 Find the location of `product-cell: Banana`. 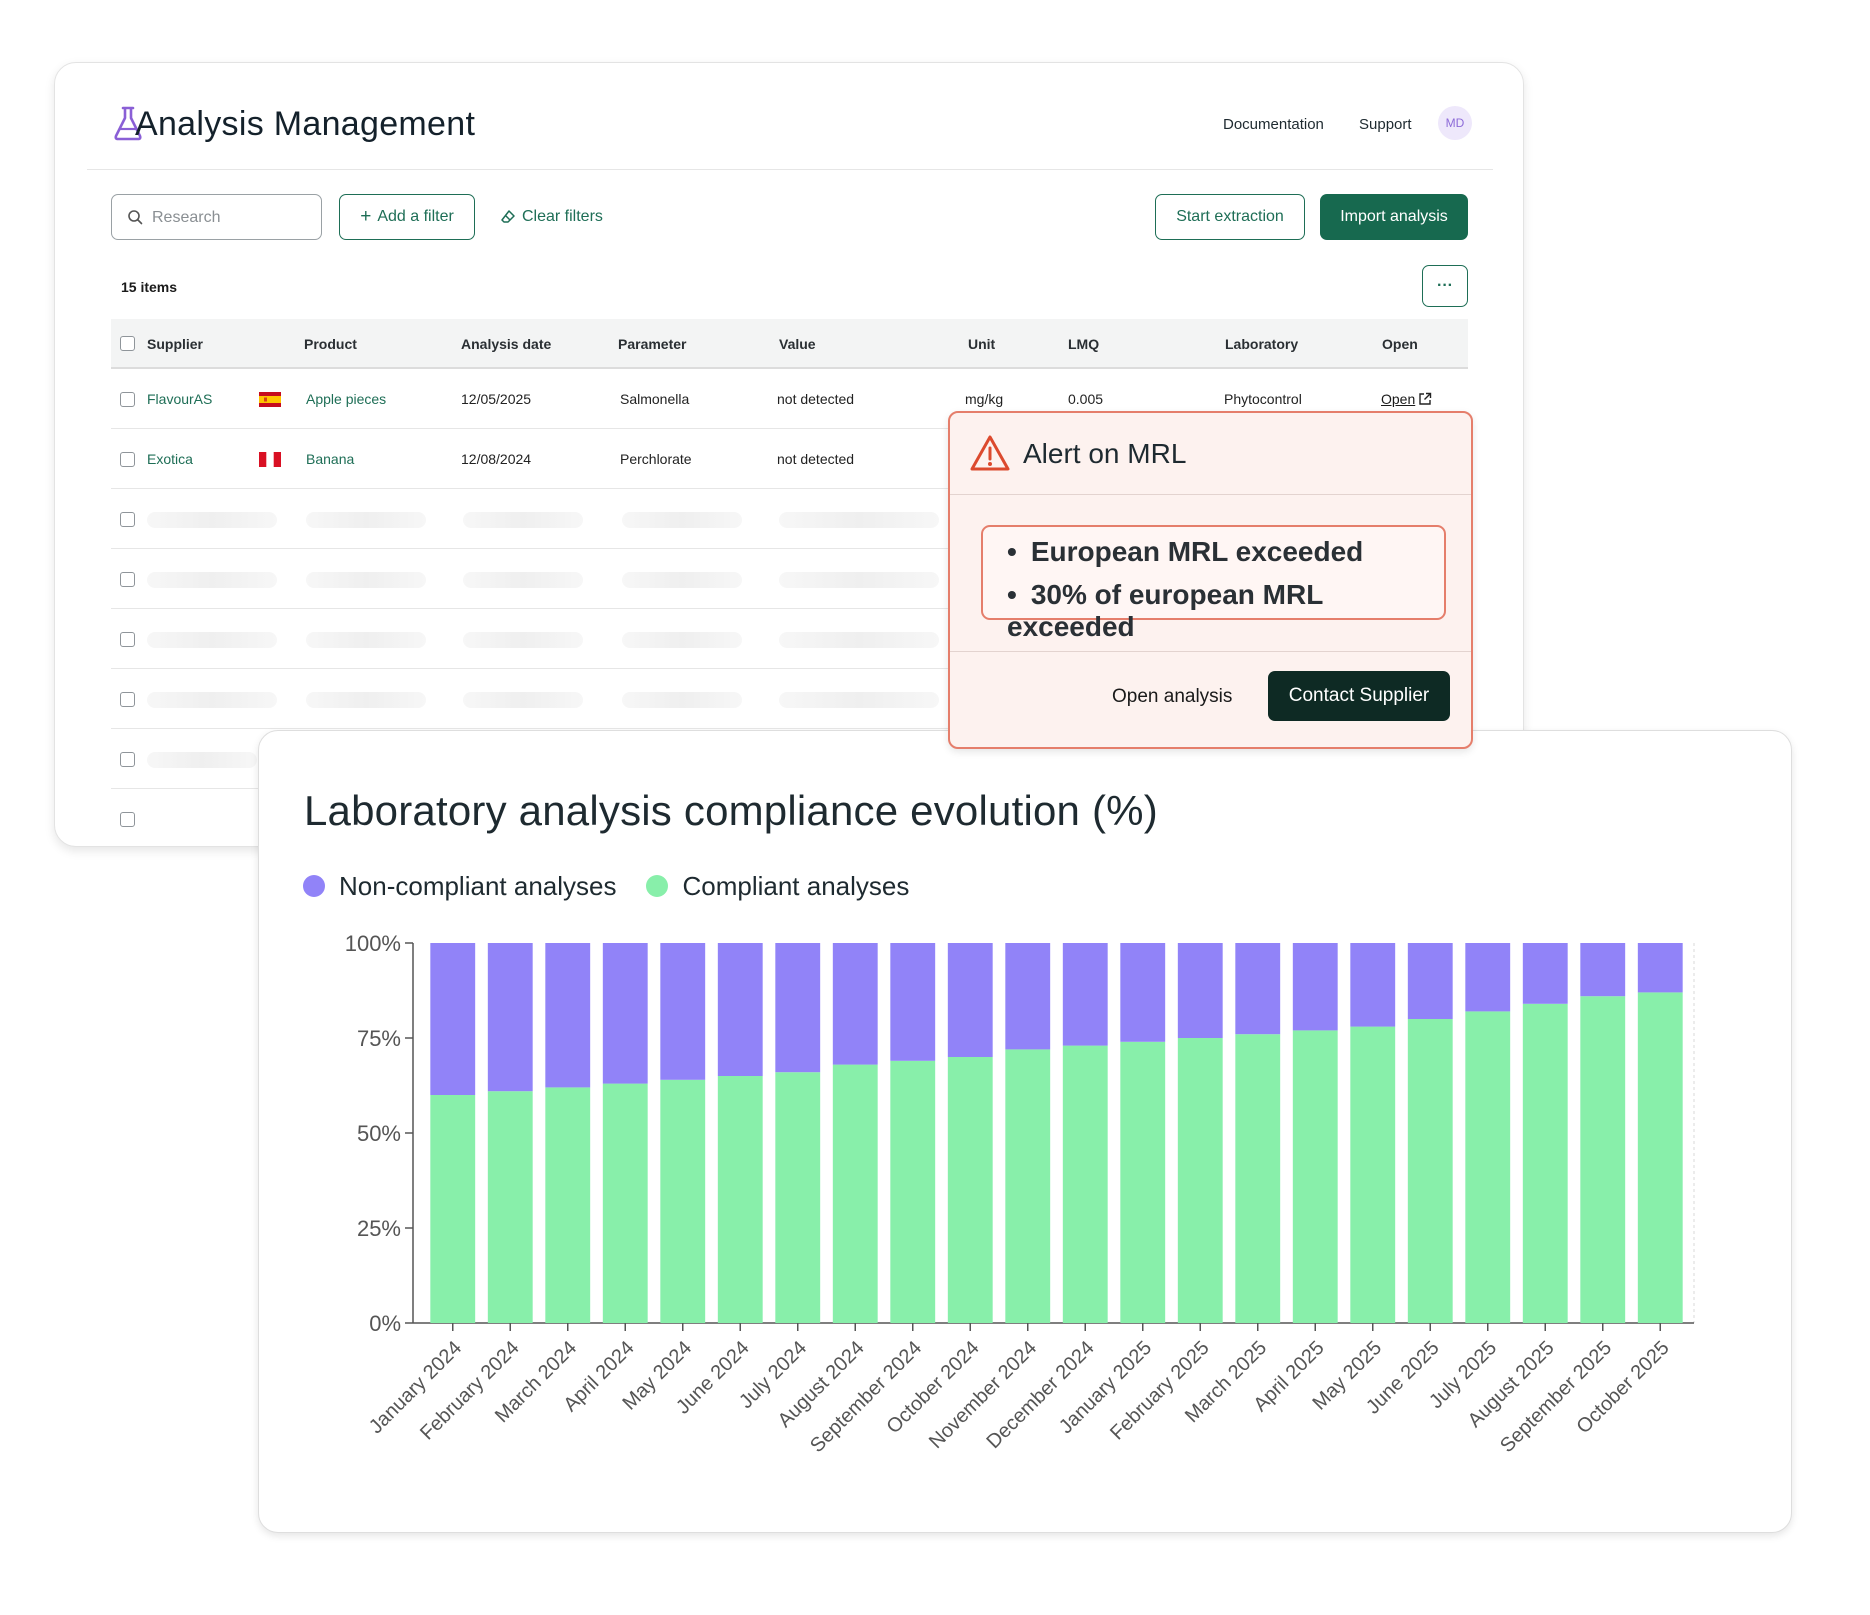

product-cell: Banana is located at coordinates (330, 459).